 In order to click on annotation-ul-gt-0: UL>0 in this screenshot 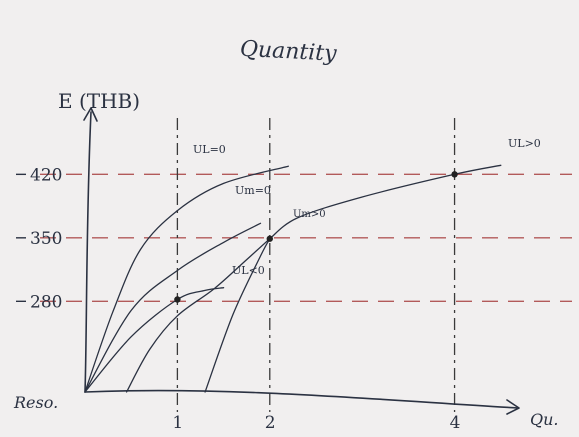, I will do `click(524, 143)`.